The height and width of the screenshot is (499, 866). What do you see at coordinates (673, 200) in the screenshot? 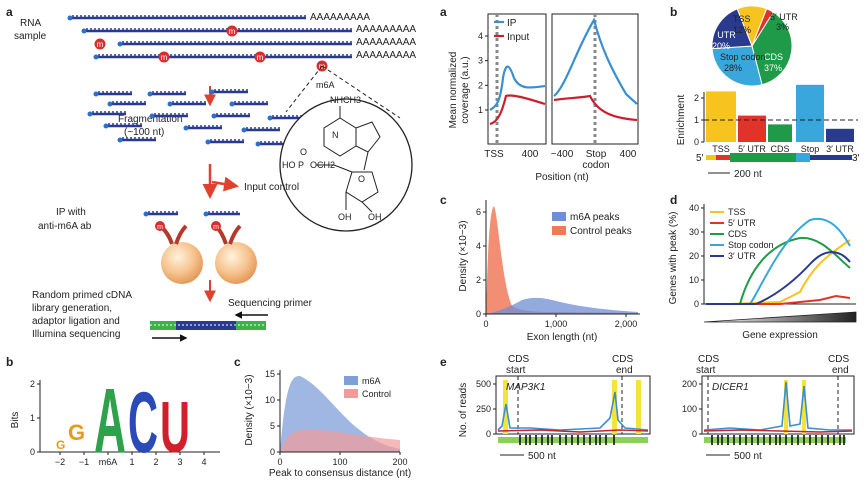
I see `panel-label-d: d` at bounding box center [673, 200].